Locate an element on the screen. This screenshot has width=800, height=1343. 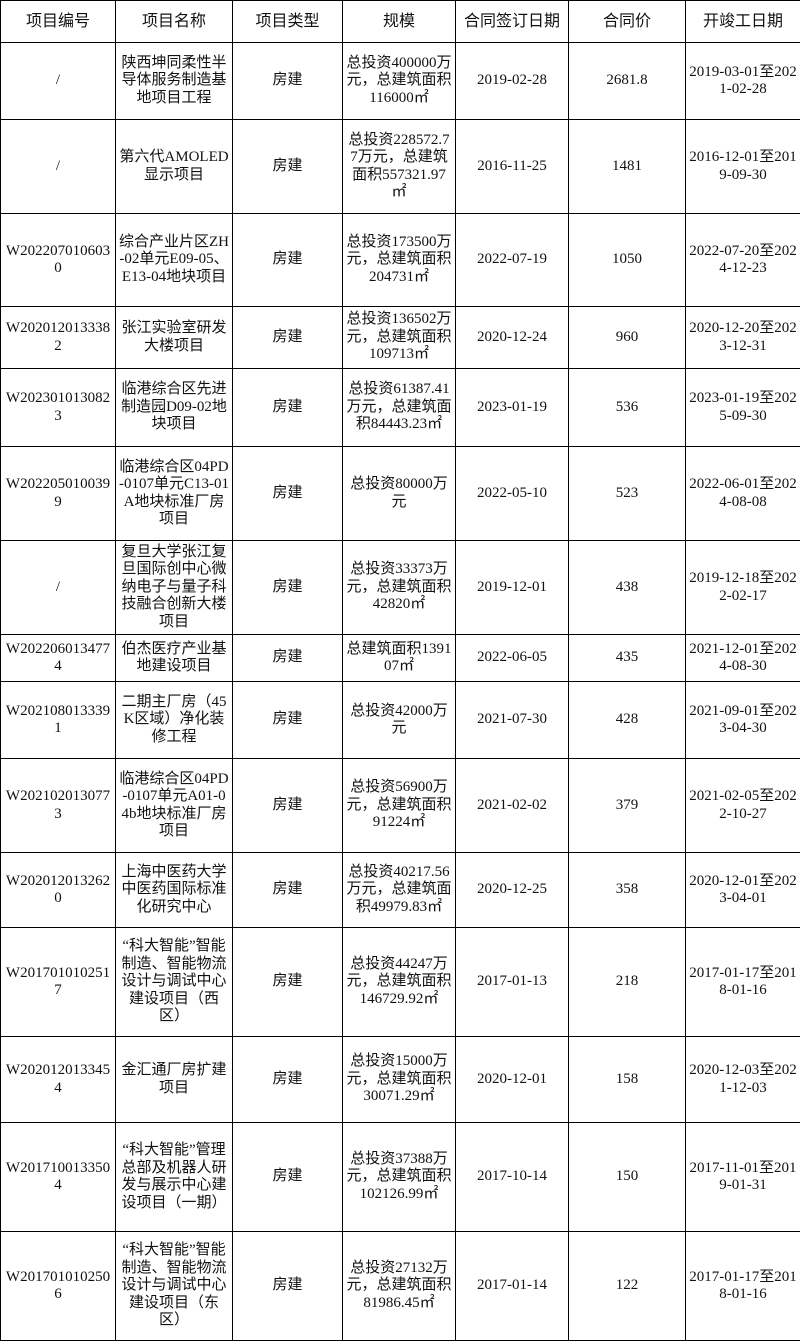
scale-cell: 总投资27132万元，总建筑面积81986.45㎡ is located at coordinates (399, 1286).